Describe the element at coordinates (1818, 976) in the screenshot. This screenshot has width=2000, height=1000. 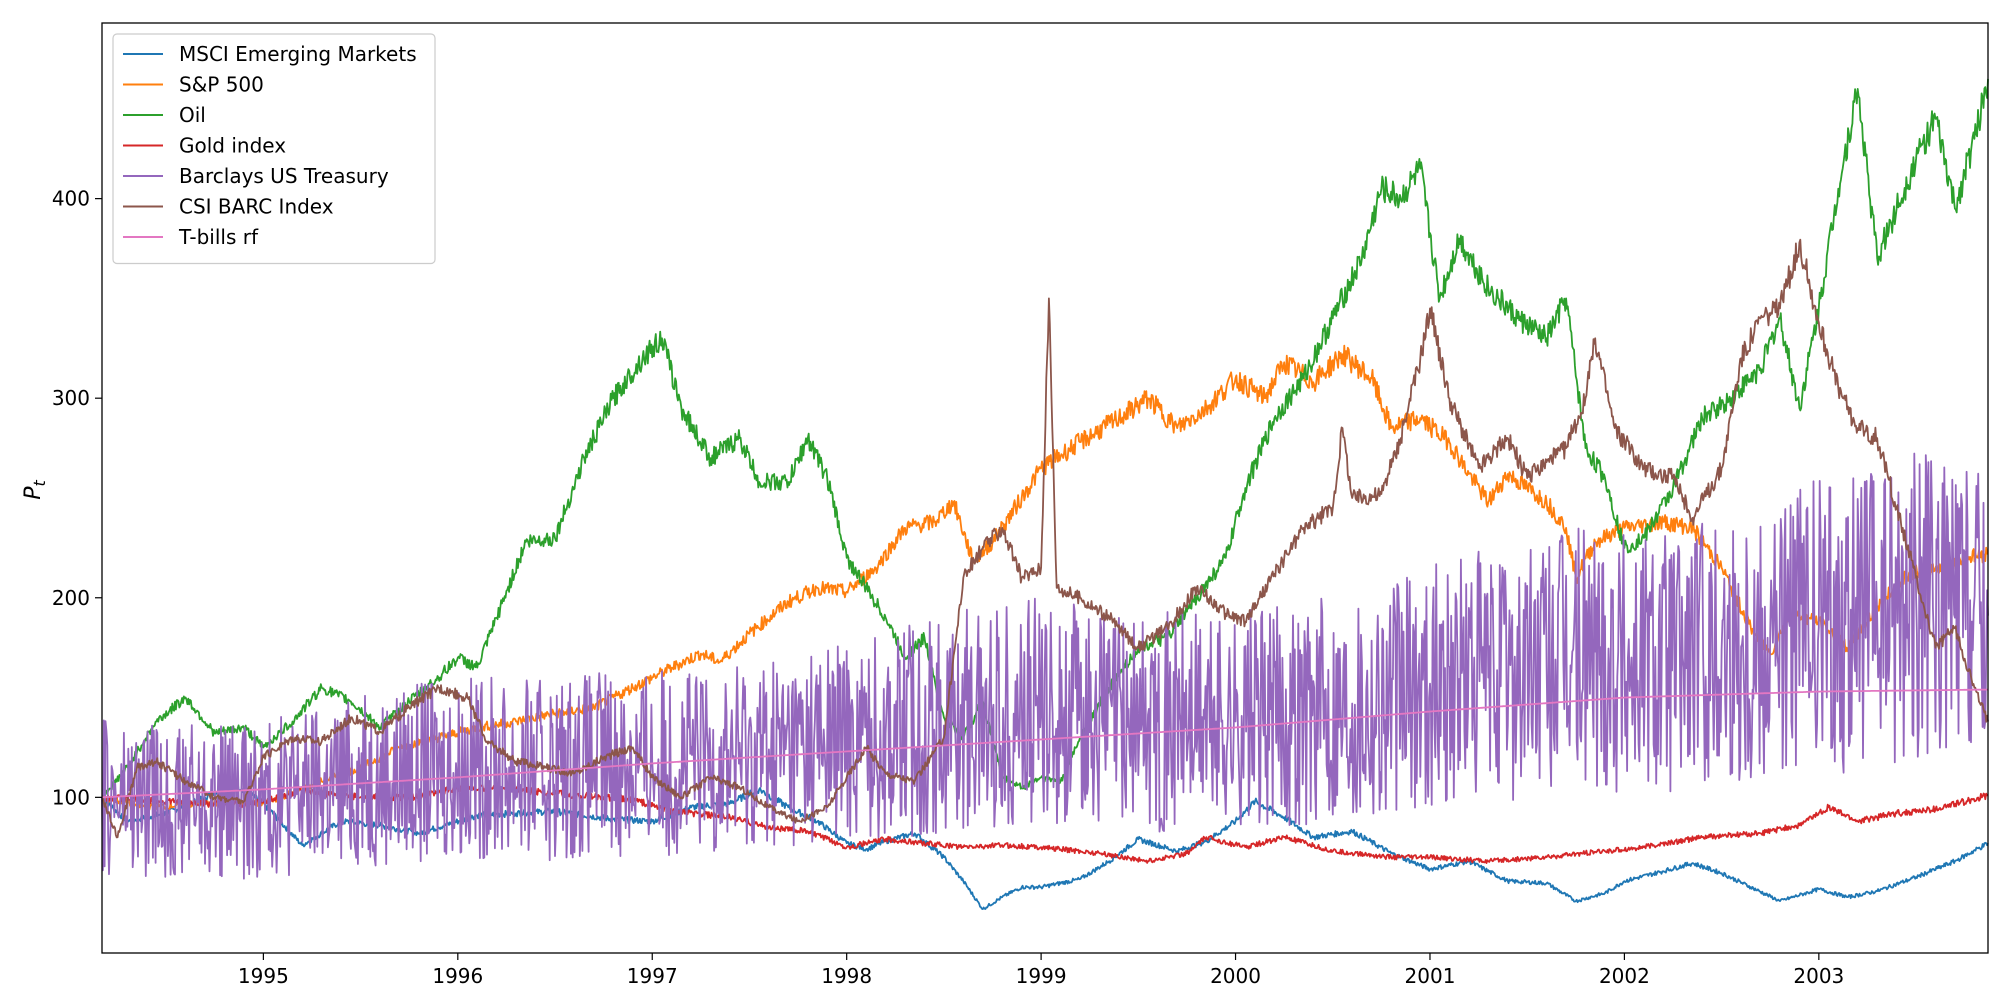
I see `x-tick-label: 2003` at that location.